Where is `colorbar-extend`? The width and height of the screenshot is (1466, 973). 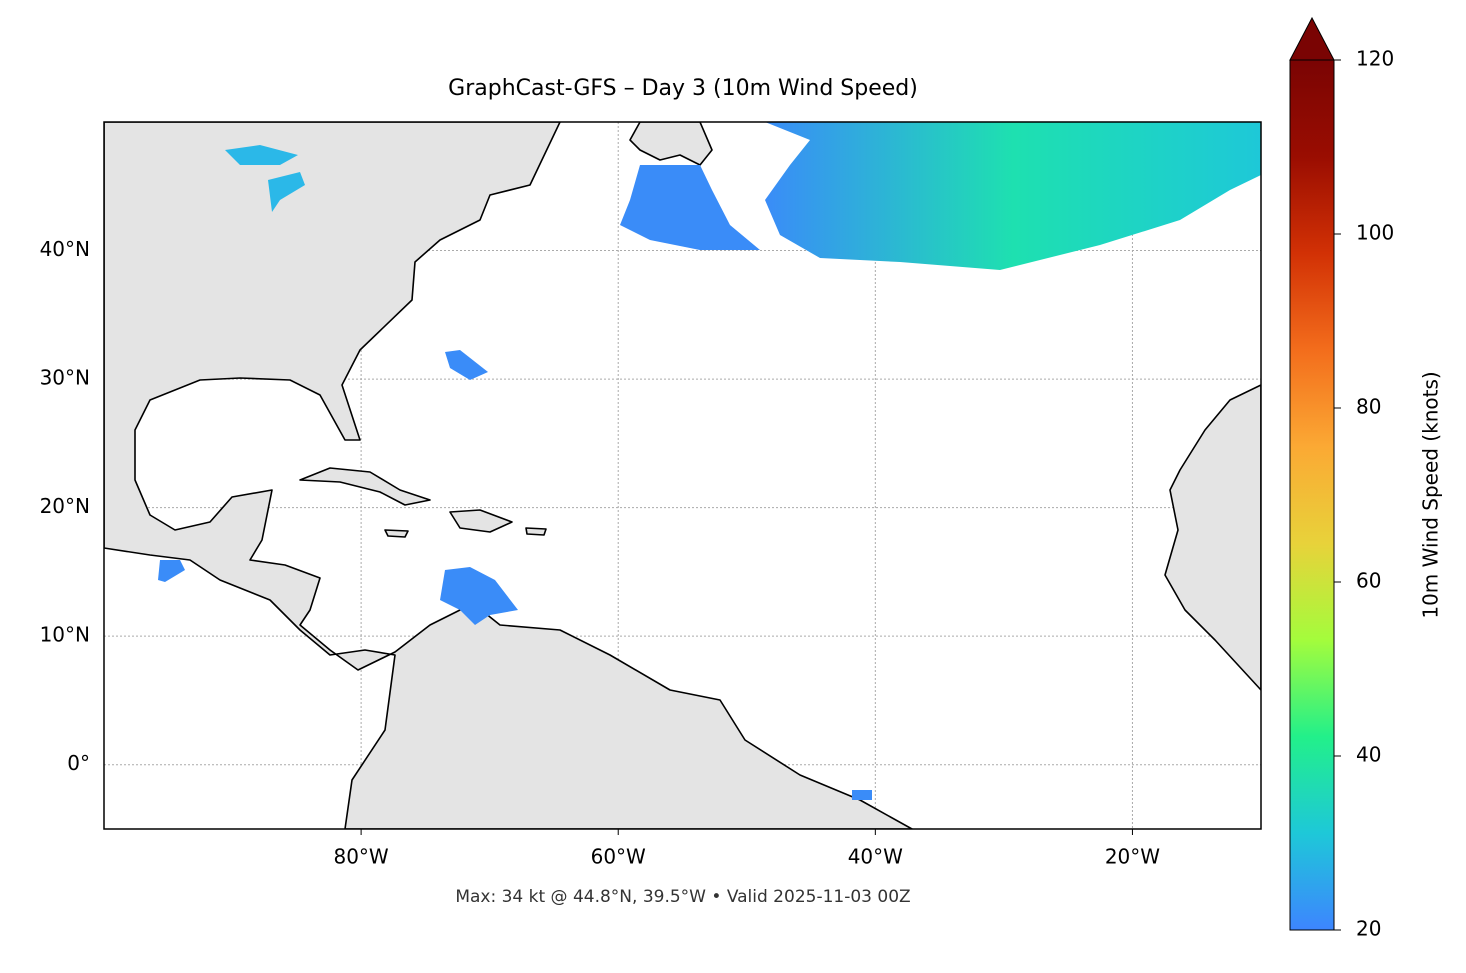 colorbar-extend is located at coordinates (1312, 38).